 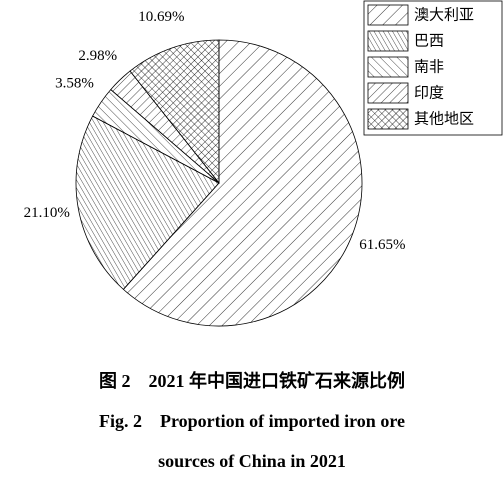 I want to click on legend-label: 澳大利亚, so click(x=444, y=15).